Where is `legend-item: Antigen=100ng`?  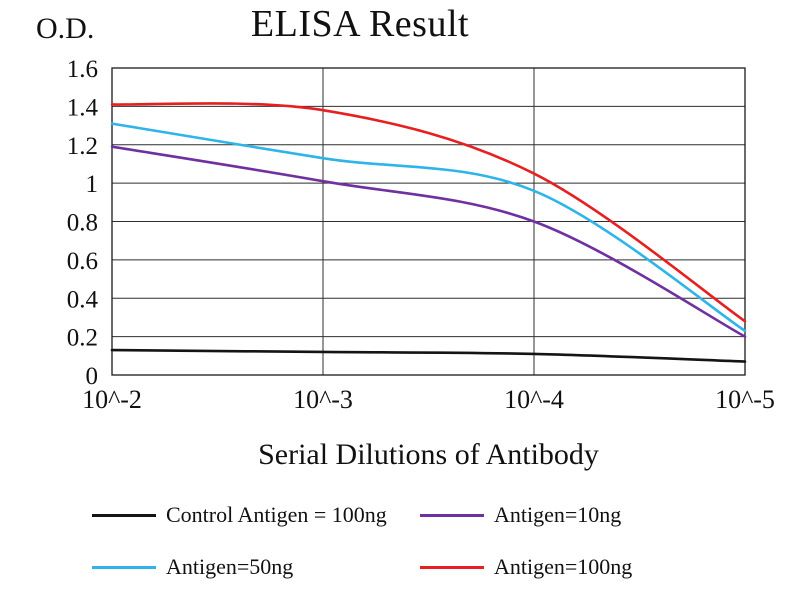
legend-item: Antigen=100ng is located at coordinates (586, 567).